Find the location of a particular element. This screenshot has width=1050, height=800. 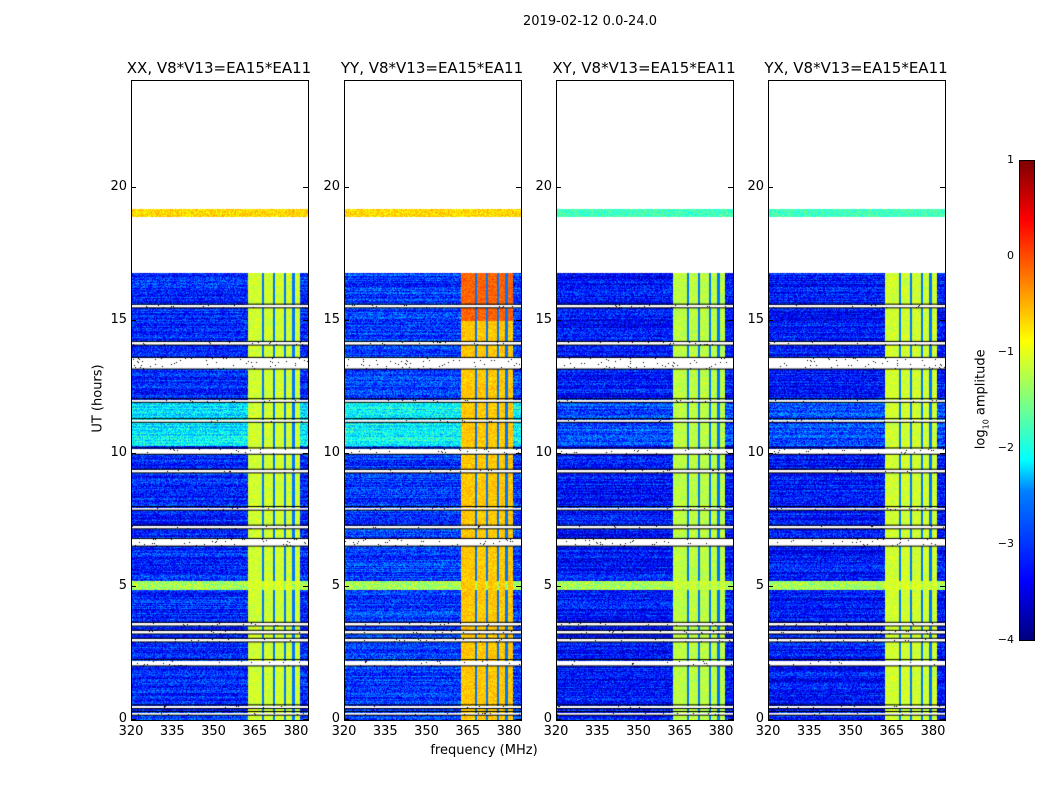

colorbar-tick-label: −1 is located at coordinates (1005, 351).